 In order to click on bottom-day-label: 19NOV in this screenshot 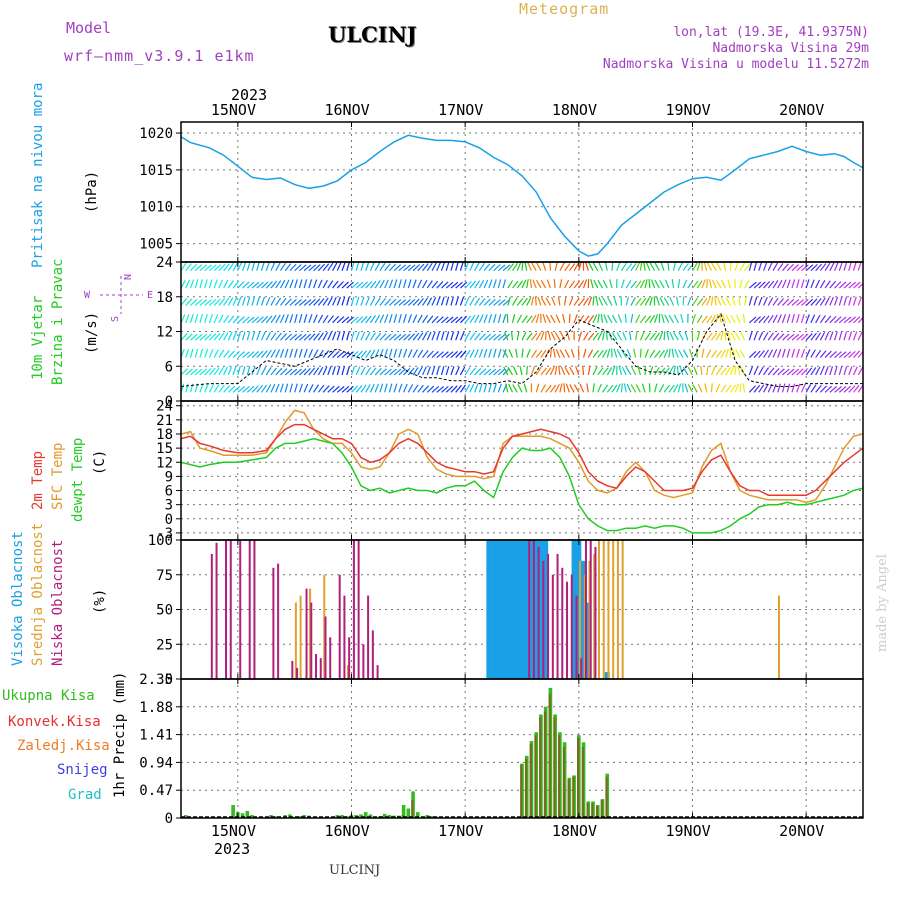, I will do `click(688, 831)`.